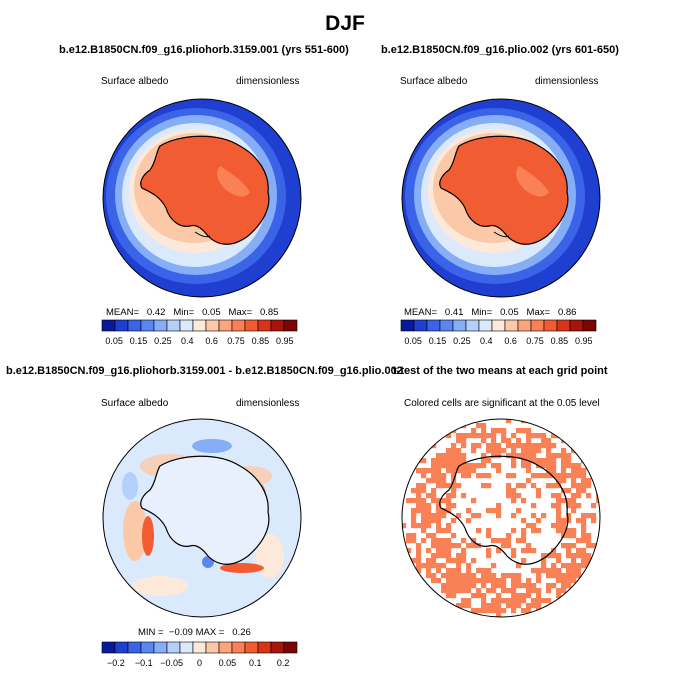 This screenshot has width=690, height=699. What do you see at coordinates (261, 341) in the screenshot?
I see `colorbar-tick-label: 0.85` at bounding box center [261, 341].